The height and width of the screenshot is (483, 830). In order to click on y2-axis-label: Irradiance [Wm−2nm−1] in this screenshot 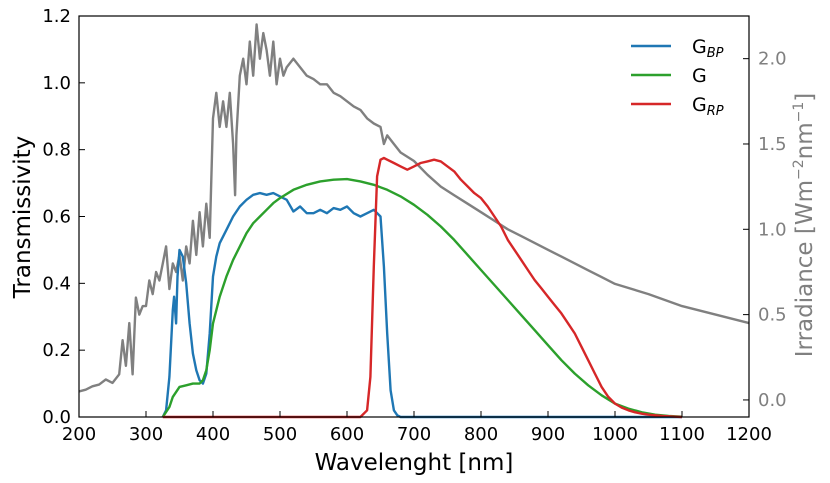, I will do `click(804, 225)`.